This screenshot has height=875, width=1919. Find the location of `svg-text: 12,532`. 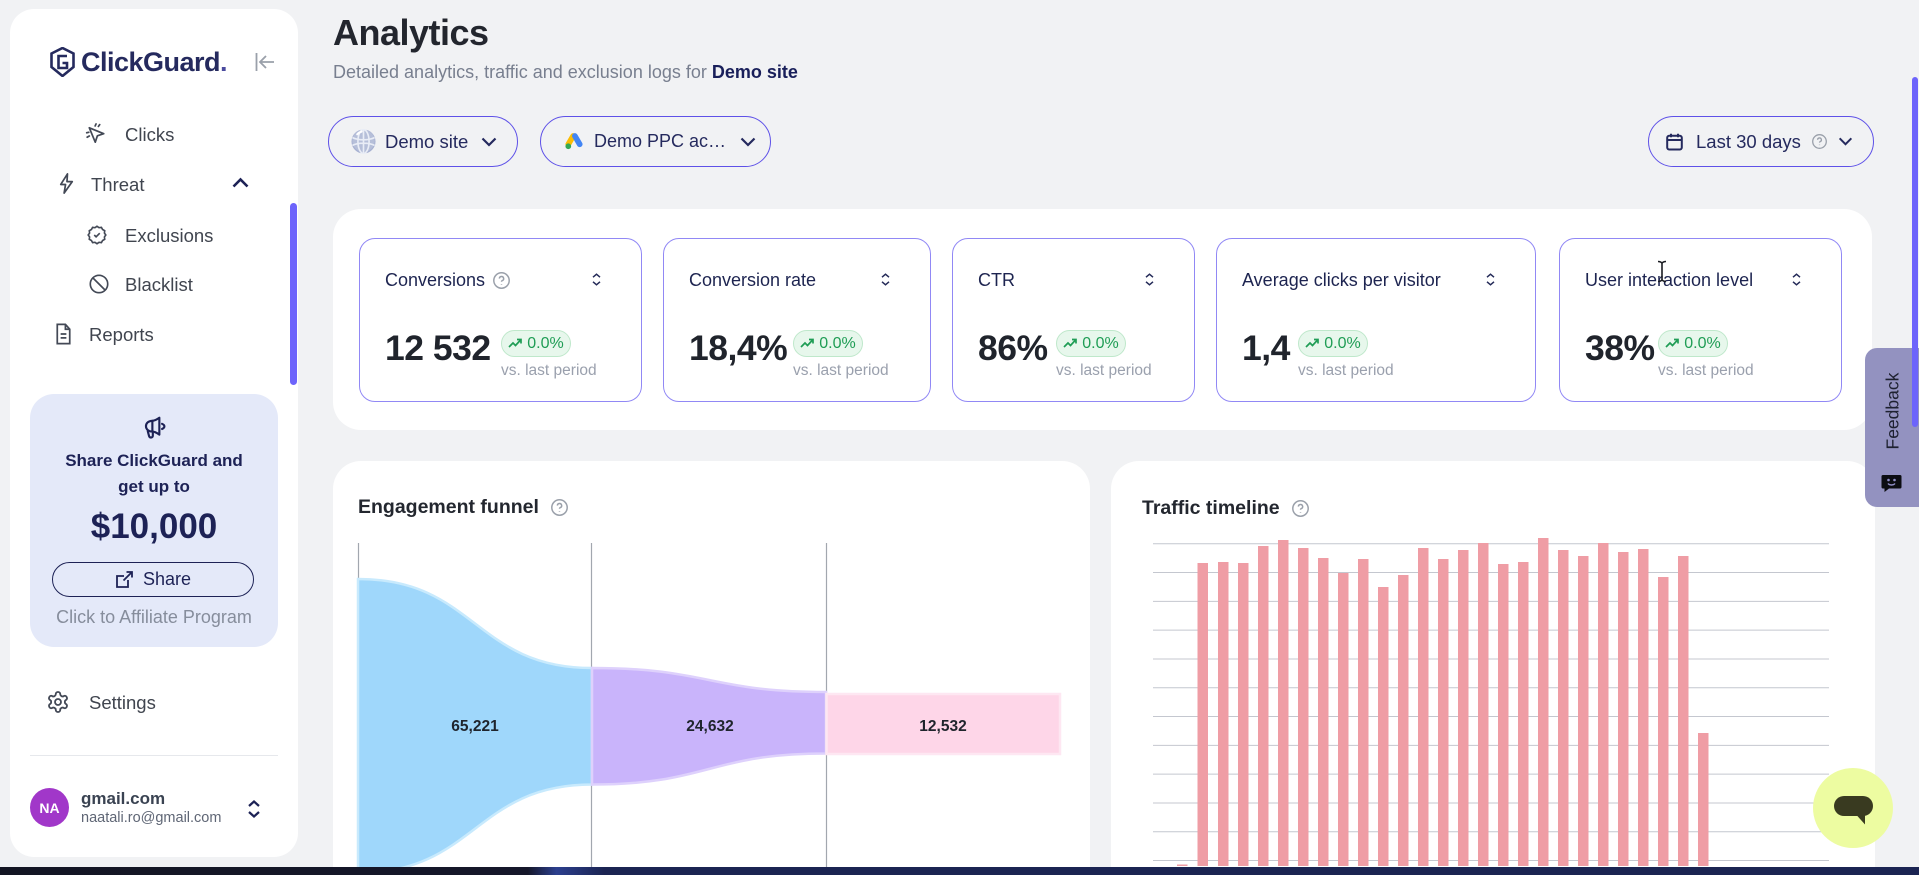

svg-text: 12,532 is located at coordinates (942, 726).